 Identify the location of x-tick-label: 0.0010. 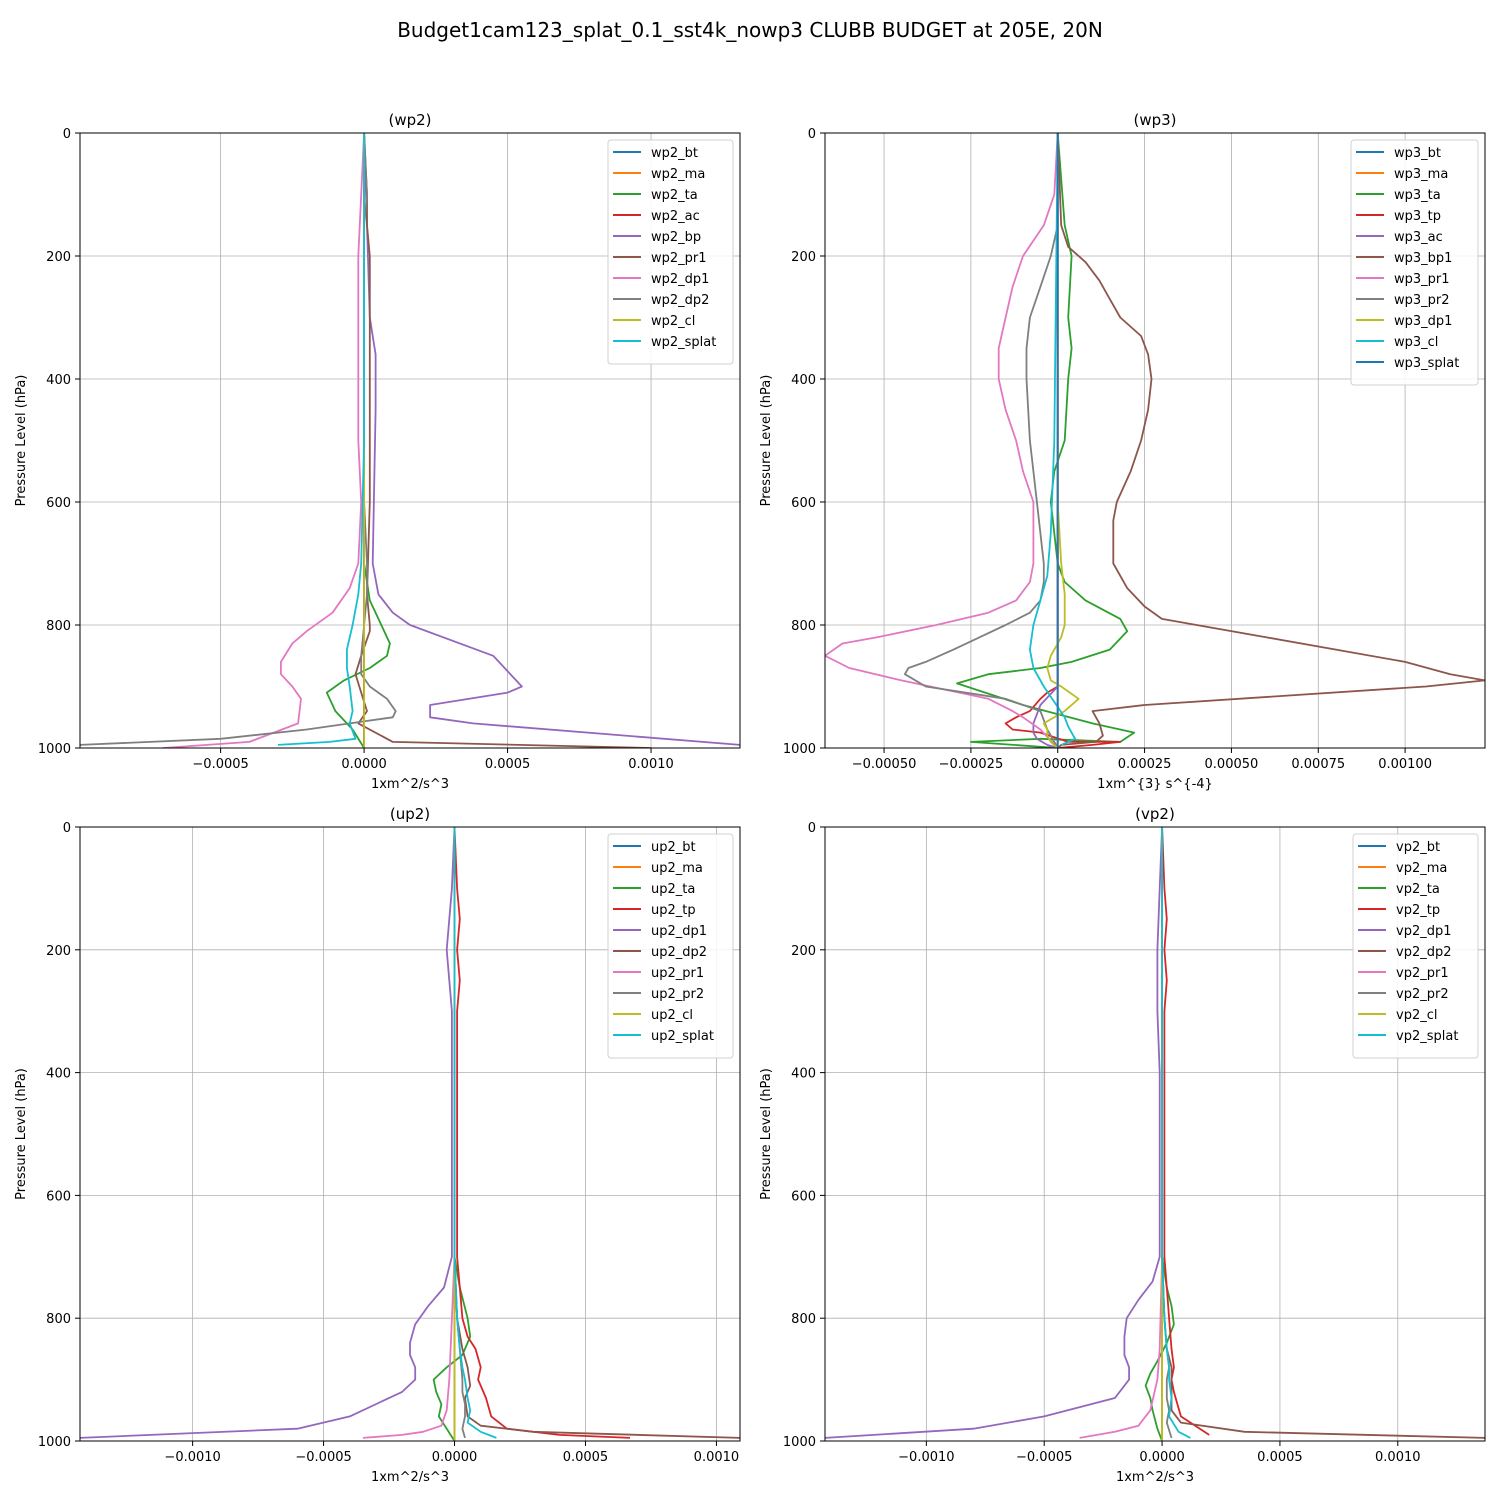
(717, 1457).